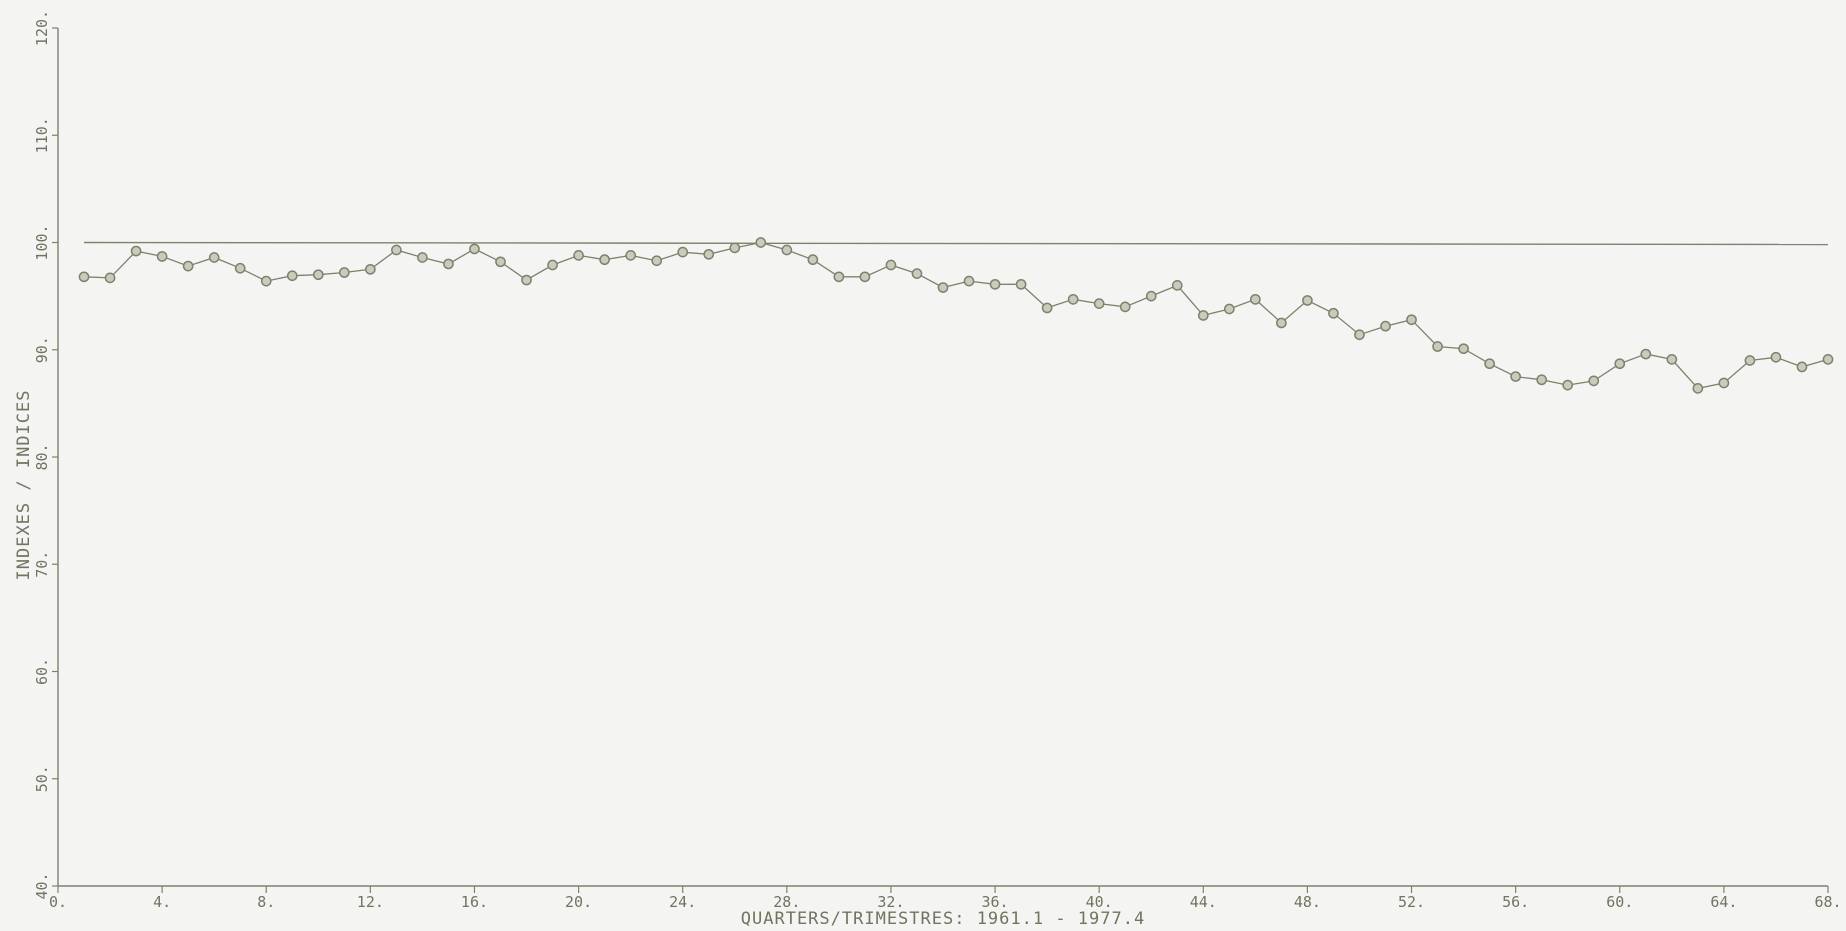 This screenshot has width=1846, height=931. Describe the element at coordinates (162, 902) in the screenshot. I see `x-tick-label: 4.` at that location.